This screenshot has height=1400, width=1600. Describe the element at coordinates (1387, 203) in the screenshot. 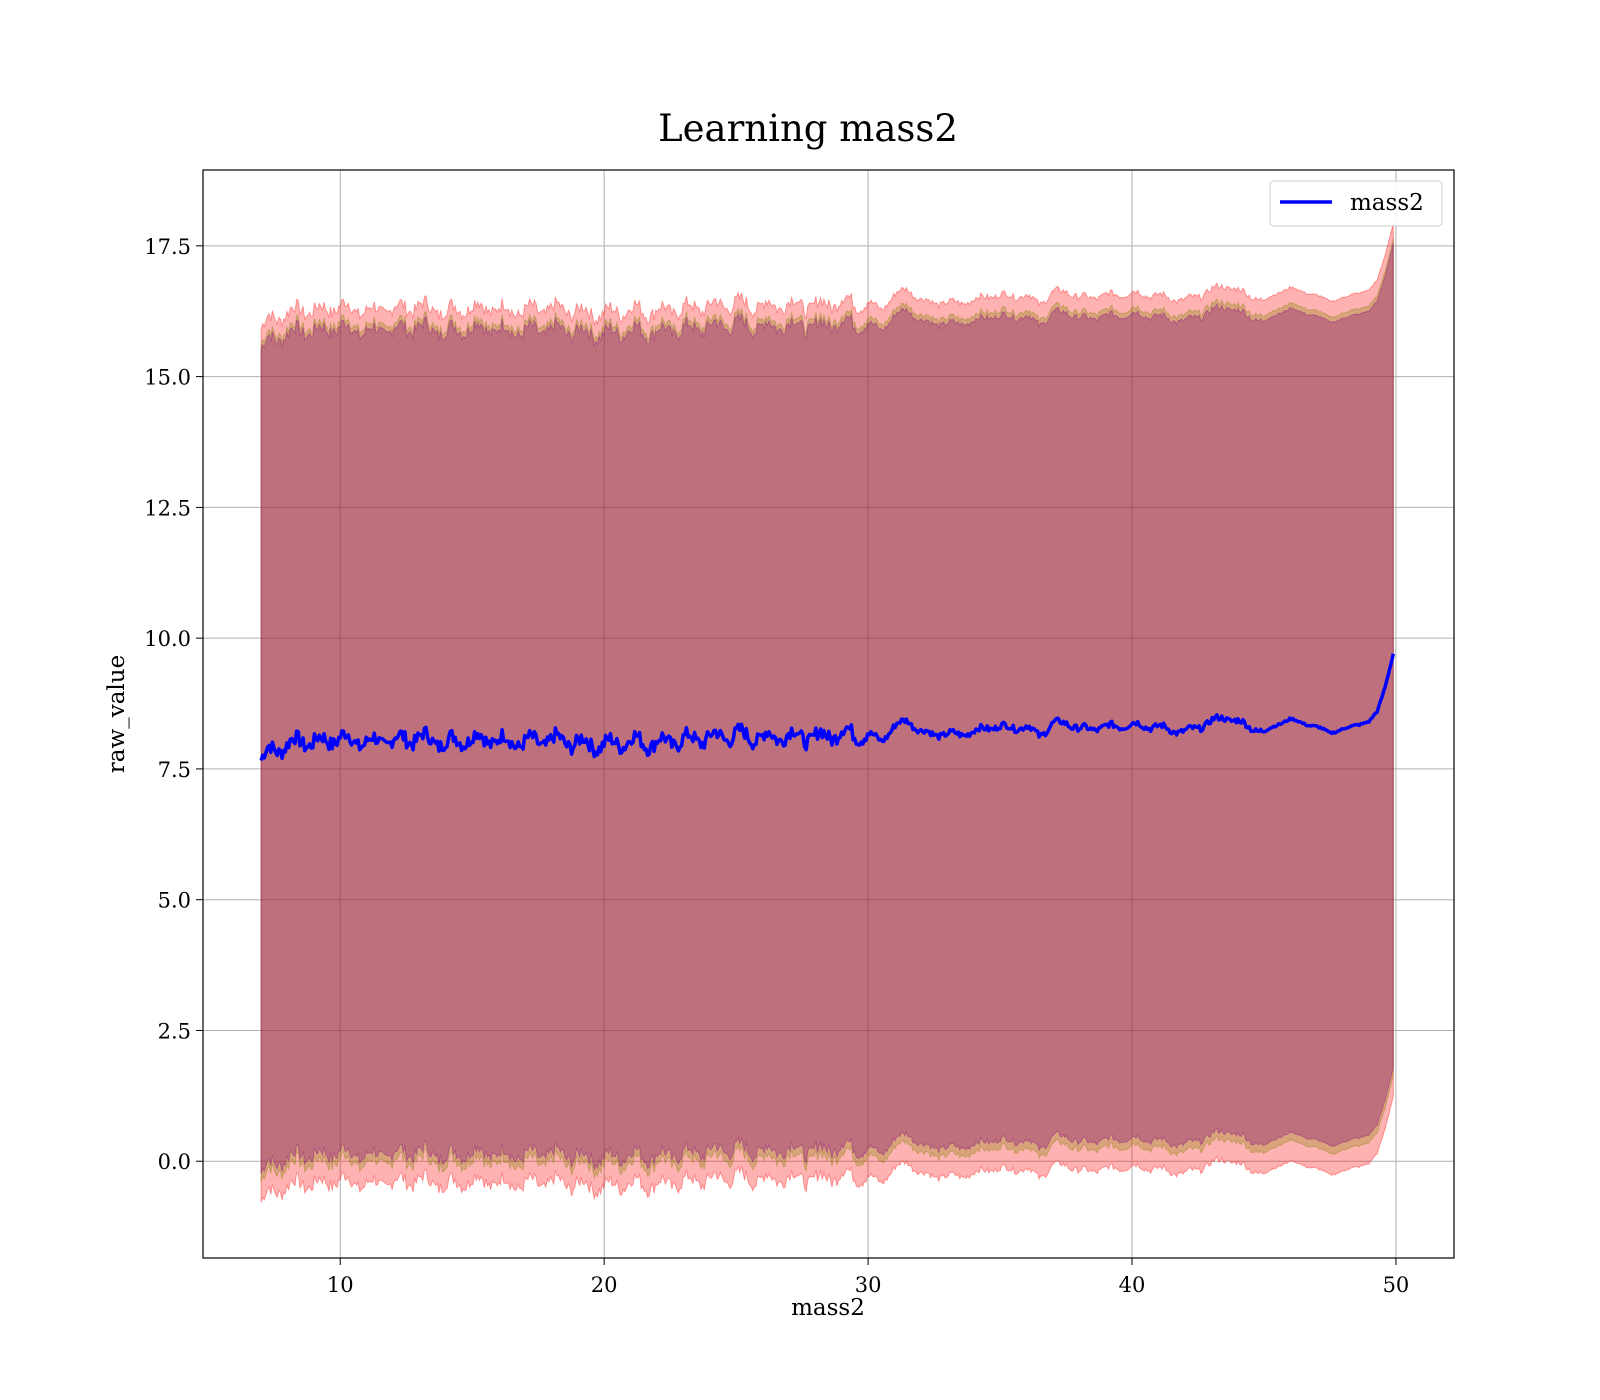

I see `legend-label-mass2: mass2` at that location.